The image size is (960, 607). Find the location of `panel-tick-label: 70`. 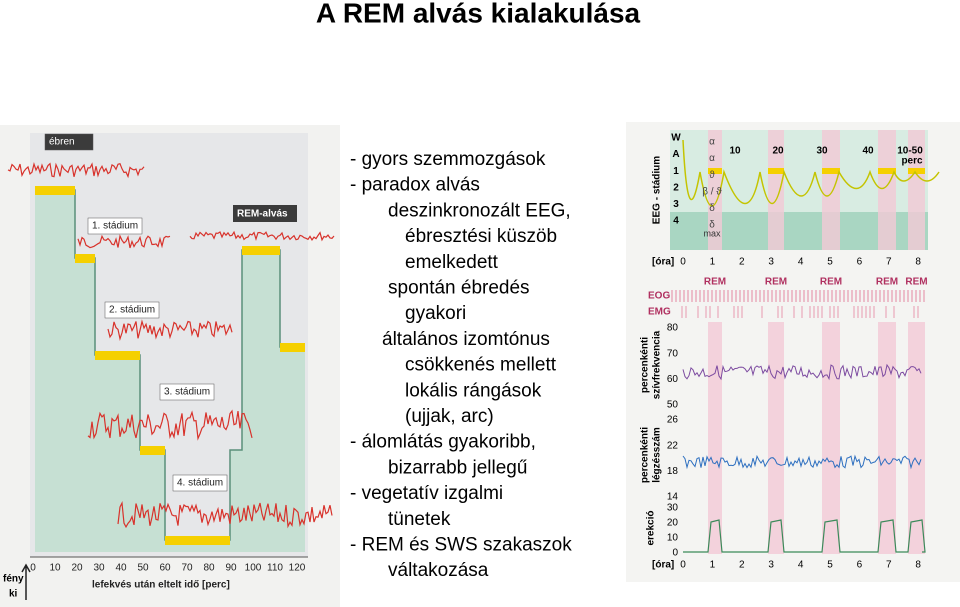

panel-tick-label: 70 is located at coordinates (673, 353).